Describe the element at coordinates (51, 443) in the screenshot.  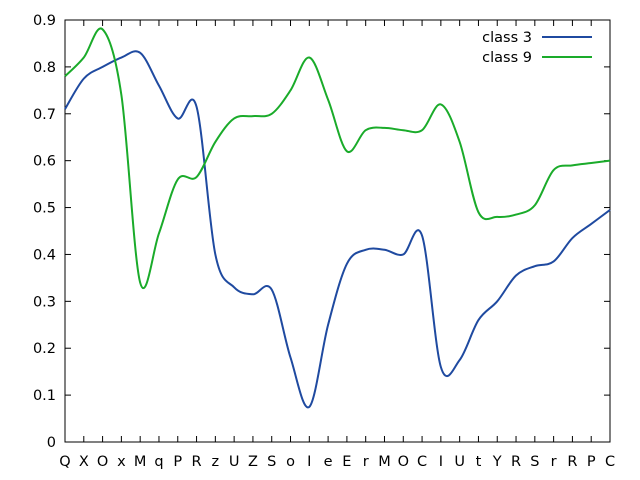
I see `y-tick-label: 0` at that location.